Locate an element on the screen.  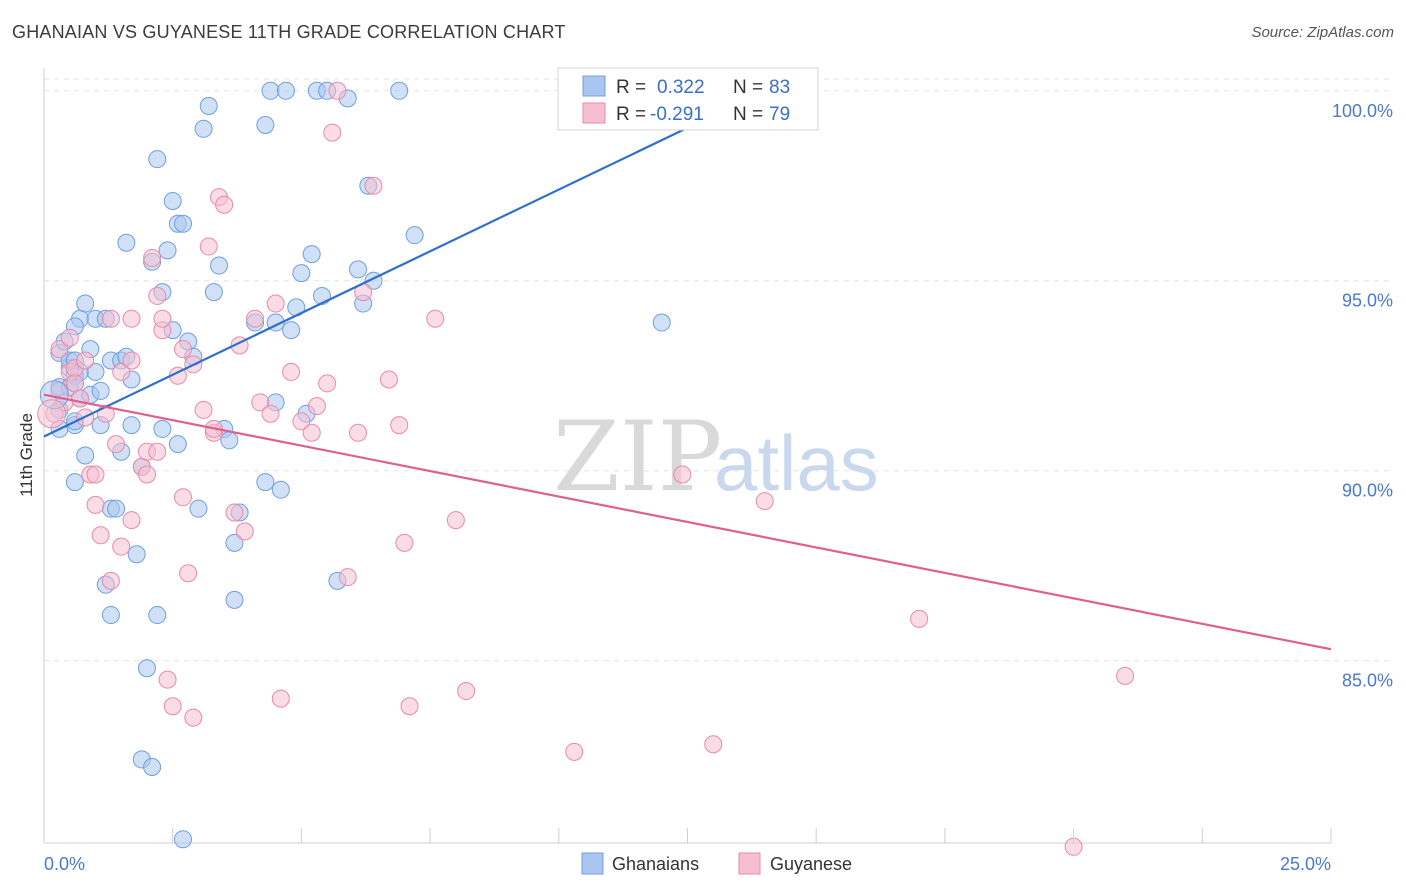
watermark: ZIP atlas is located at coordinates (716, 457).